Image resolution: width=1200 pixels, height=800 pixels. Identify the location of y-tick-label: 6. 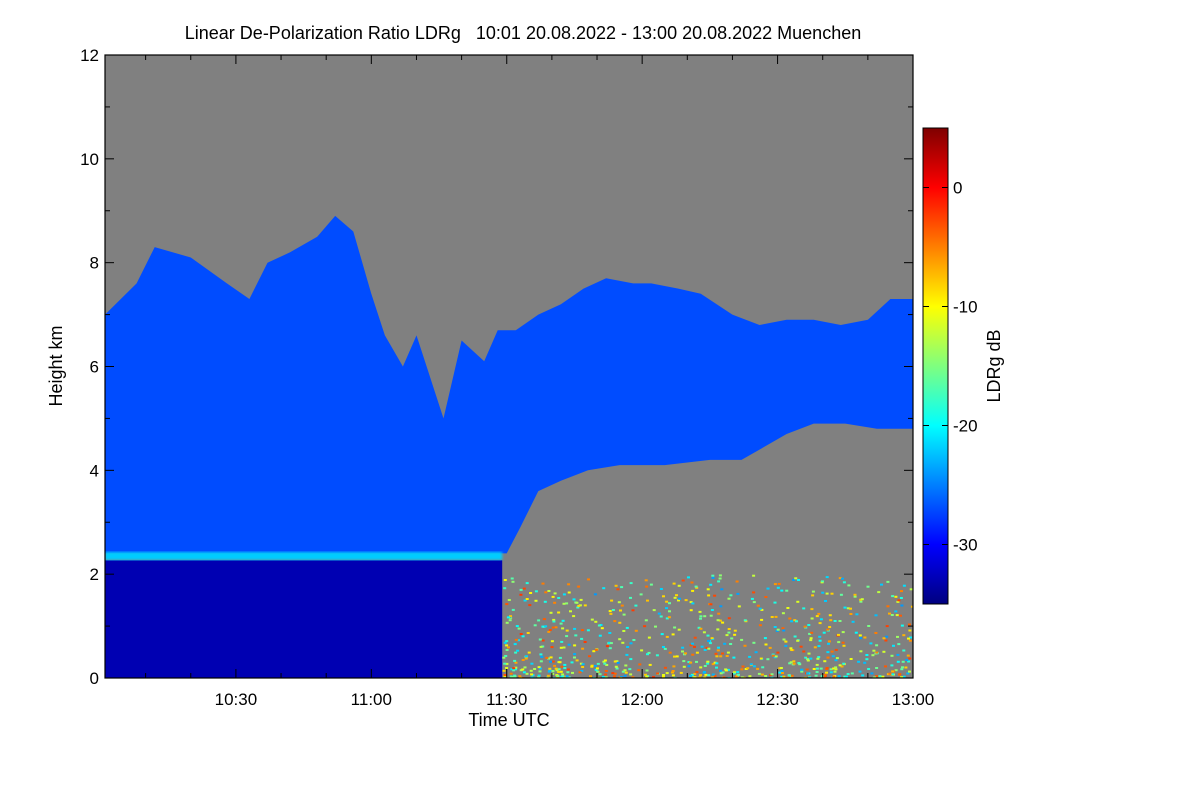
(94, 367).